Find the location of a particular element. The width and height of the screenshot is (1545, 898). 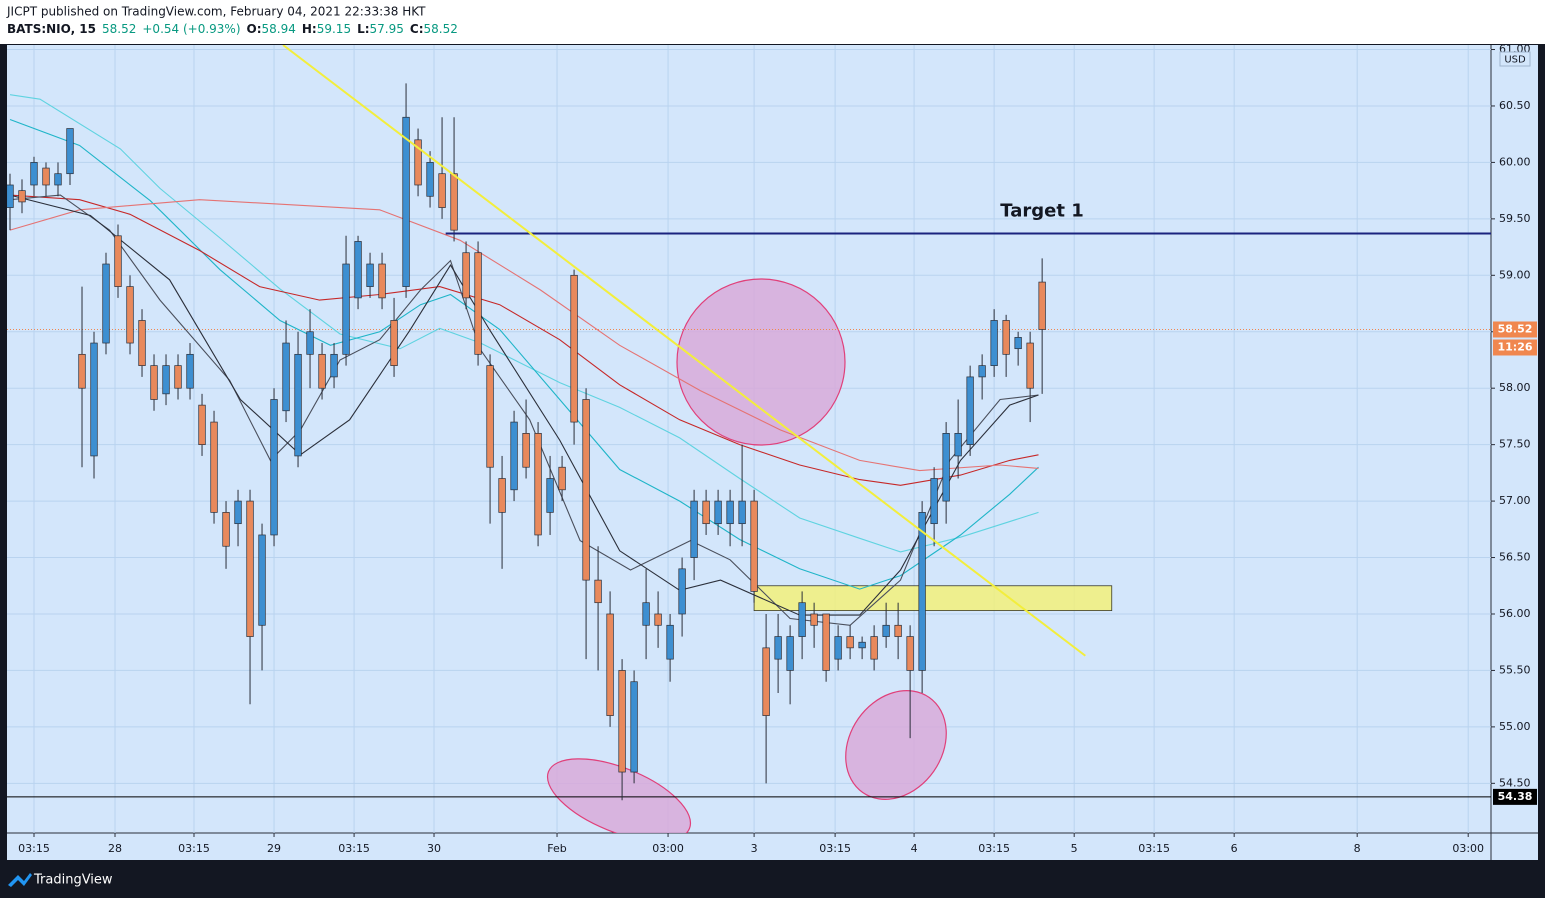

last-value: 58.52 is located at coordinates (119, 29).